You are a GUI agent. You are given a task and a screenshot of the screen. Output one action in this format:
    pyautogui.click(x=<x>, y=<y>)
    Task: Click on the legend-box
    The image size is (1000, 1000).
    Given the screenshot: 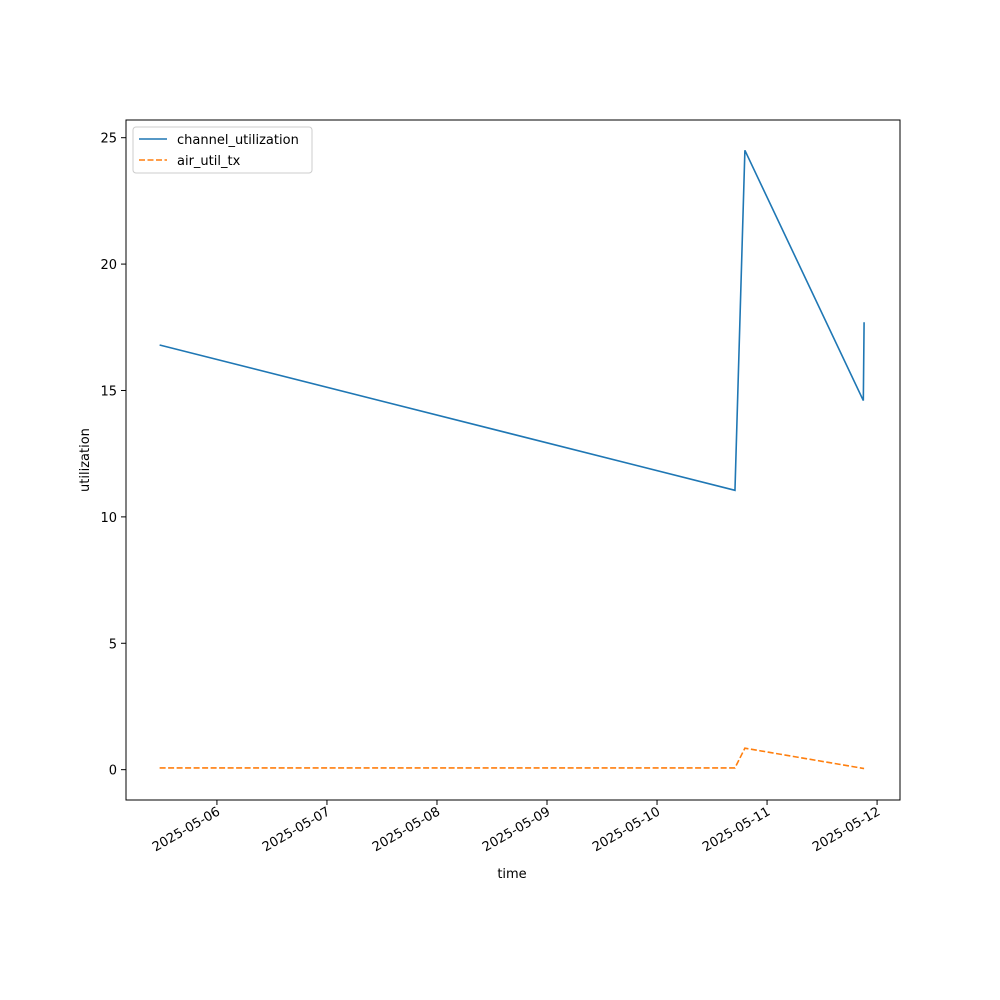 What is the action you would take?
    pyautogui.click(x=222, y=150)
    